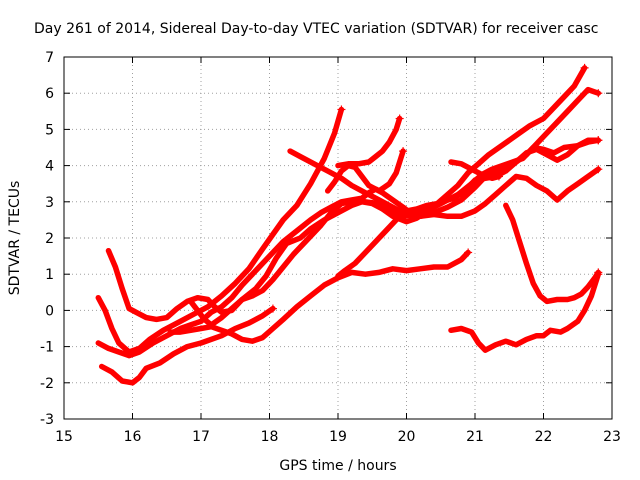 The height and width of the screenshot is (480, 640). Describe the element at coordinates (444, 153) in the screenshot. I see `series-s7` at that location.